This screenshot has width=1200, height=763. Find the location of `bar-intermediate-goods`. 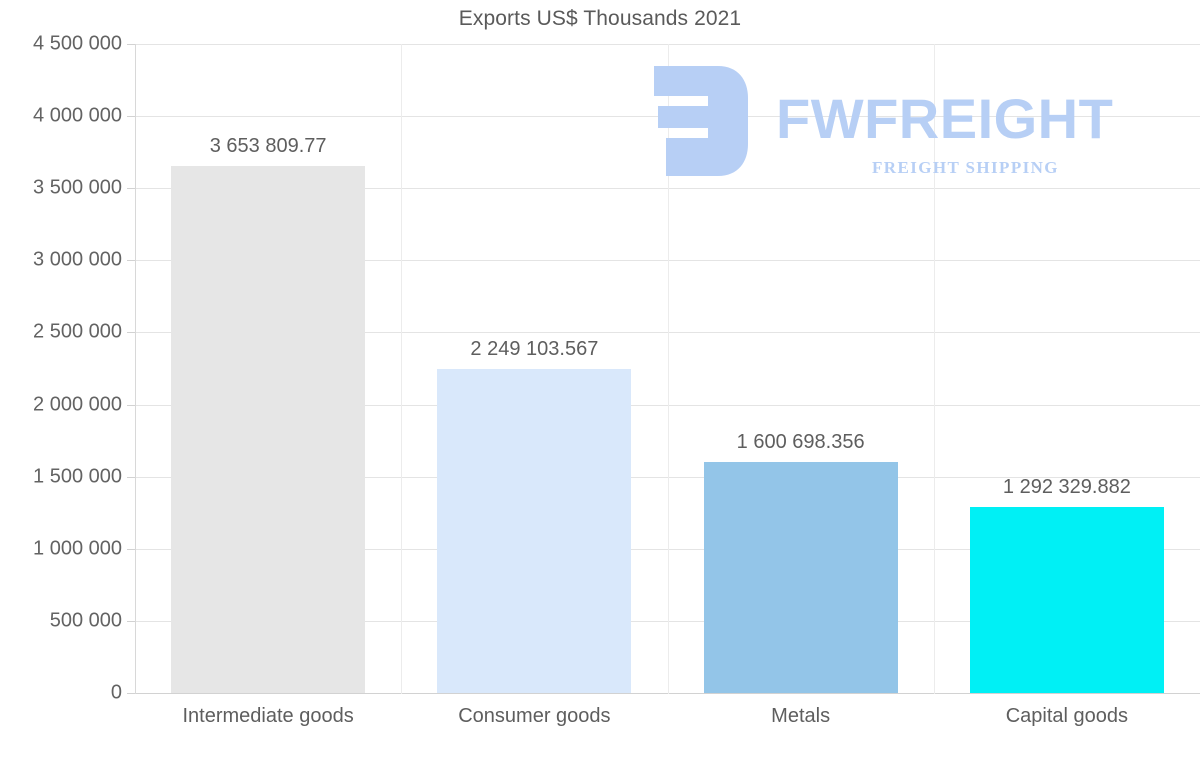

bar-intermediate-goods is located at coordinates (268, 429).